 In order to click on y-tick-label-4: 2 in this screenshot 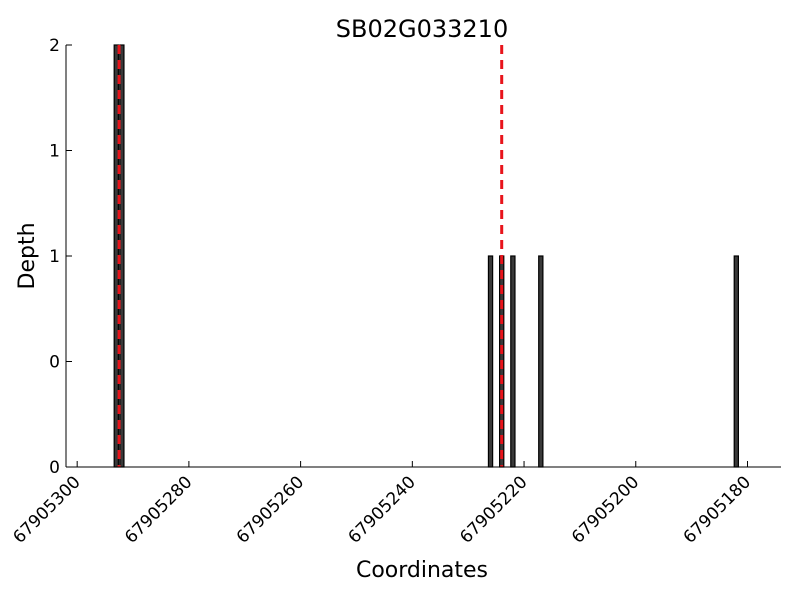, I will do `click(54, 46)`.